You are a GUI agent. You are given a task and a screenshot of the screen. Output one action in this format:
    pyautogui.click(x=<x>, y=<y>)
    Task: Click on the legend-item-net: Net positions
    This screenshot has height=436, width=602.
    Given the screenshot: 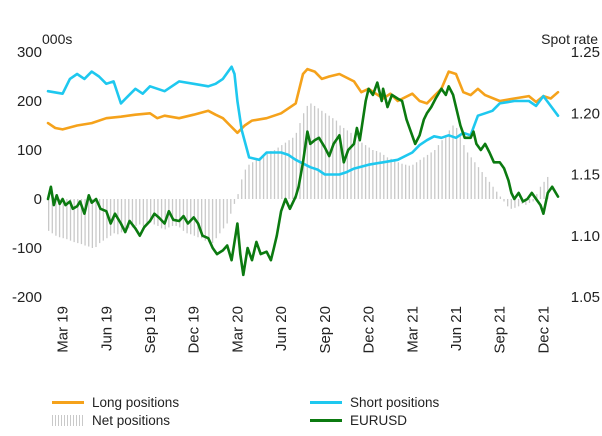 What is the action you would take?
    pyautogui.click(x=111, y=420)
    